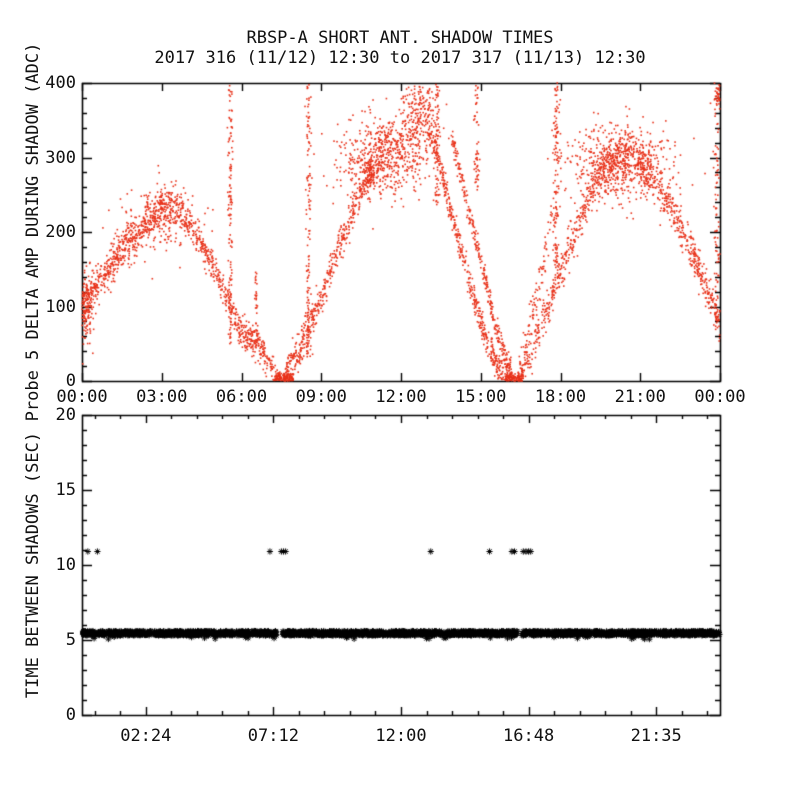 This screenshot has height=800, width=800. I want to click on bottom-panel-x-tick-label: 12:00, so click(401, 736).